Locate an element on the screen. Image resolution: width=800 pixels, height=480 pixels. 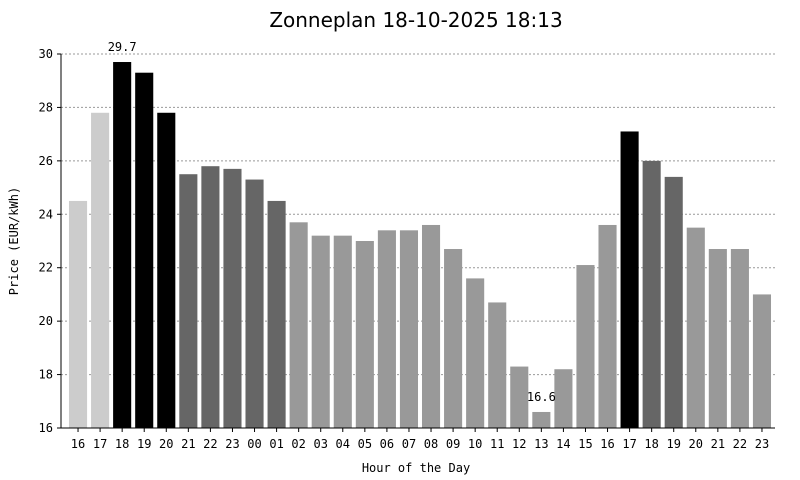
x-tick-label: 04 is located at coordinates (343, 444).